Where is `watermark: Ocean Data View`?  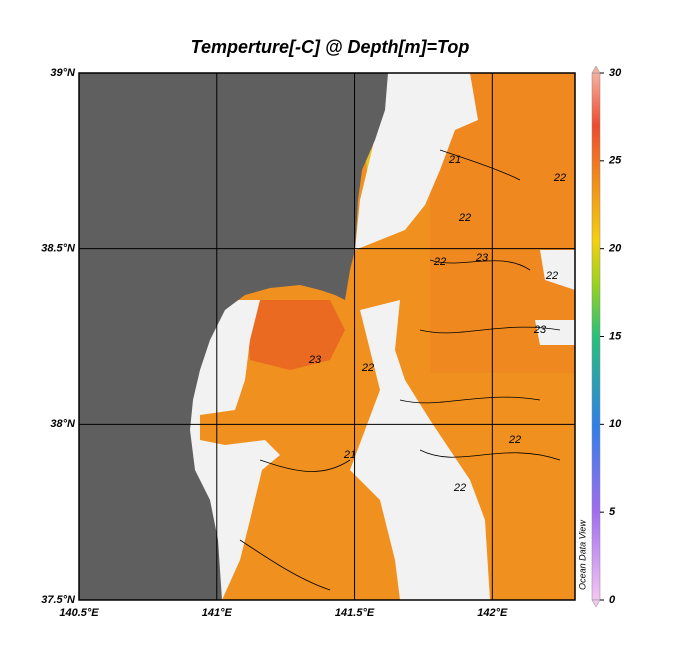
watermark: Ocean Data View is located at coordinates (582, 555).